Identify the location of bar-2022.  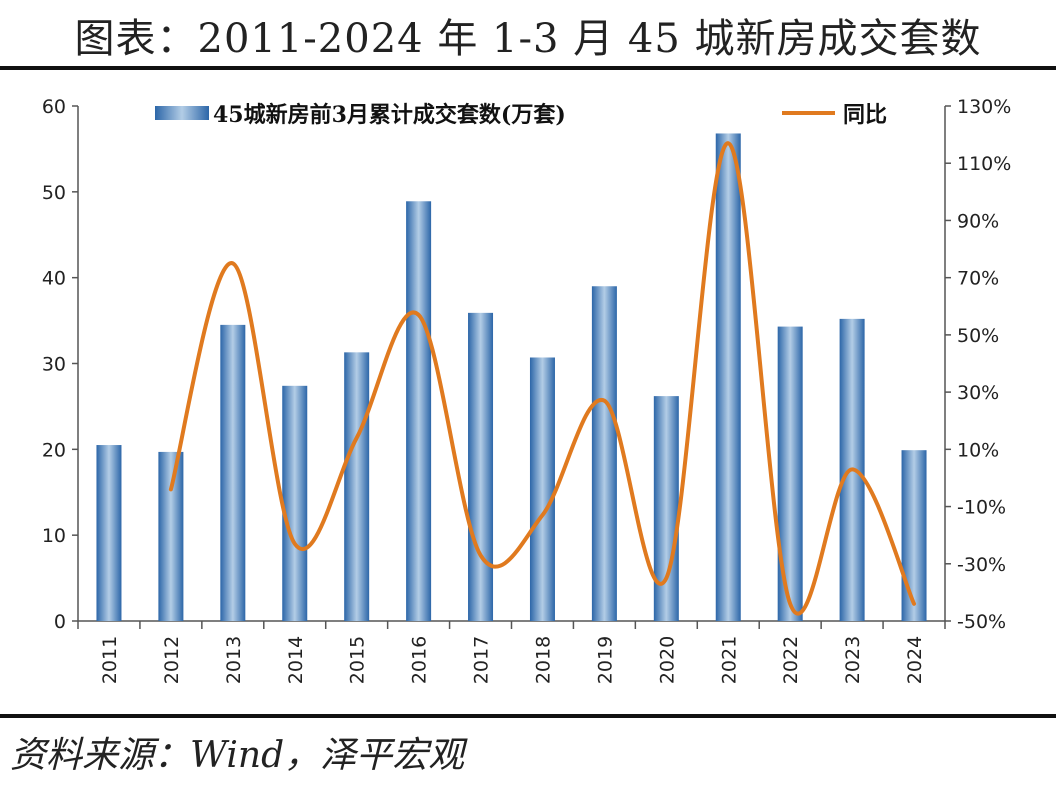
(790, 473).